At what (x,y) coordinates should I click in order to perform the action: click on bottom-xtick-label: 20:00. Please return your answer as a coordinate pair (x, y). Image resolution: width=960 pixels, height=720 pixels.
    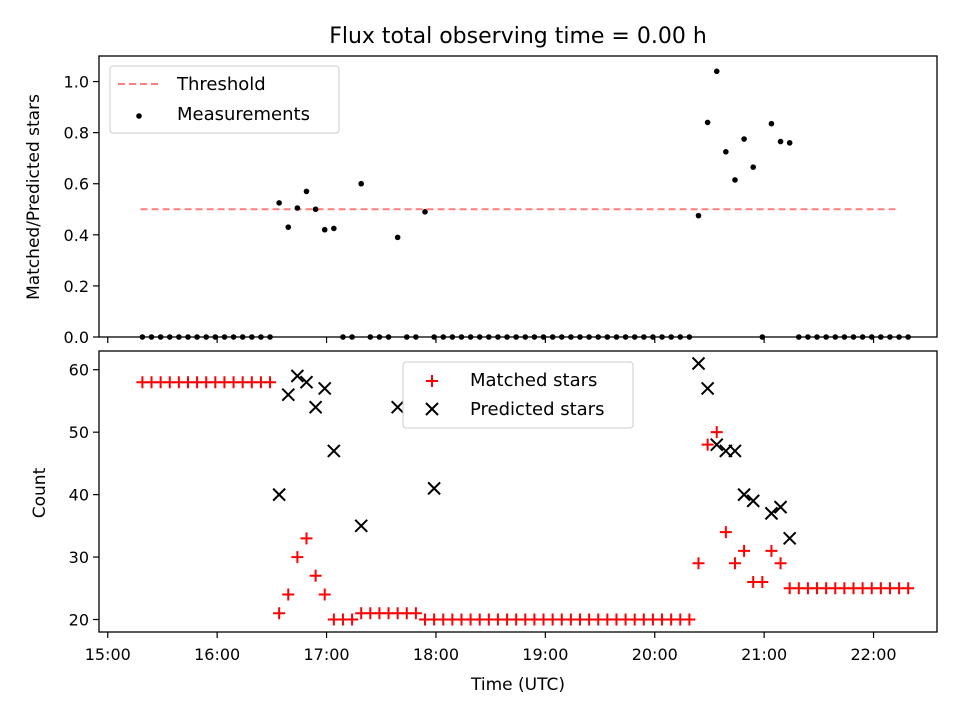
    Looking at the image, I should click on (655, 654).